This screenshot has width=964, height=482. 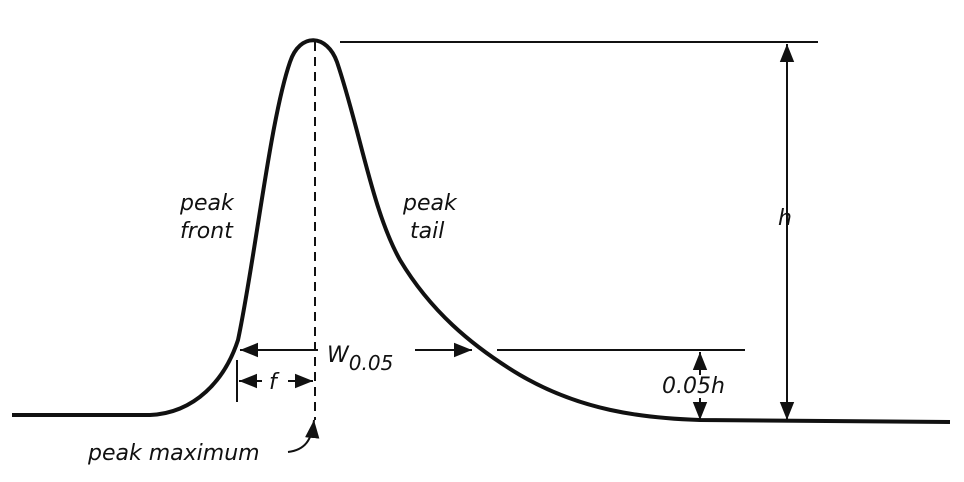 I want to click on label: 0.05h, so click(x=693, y=386).